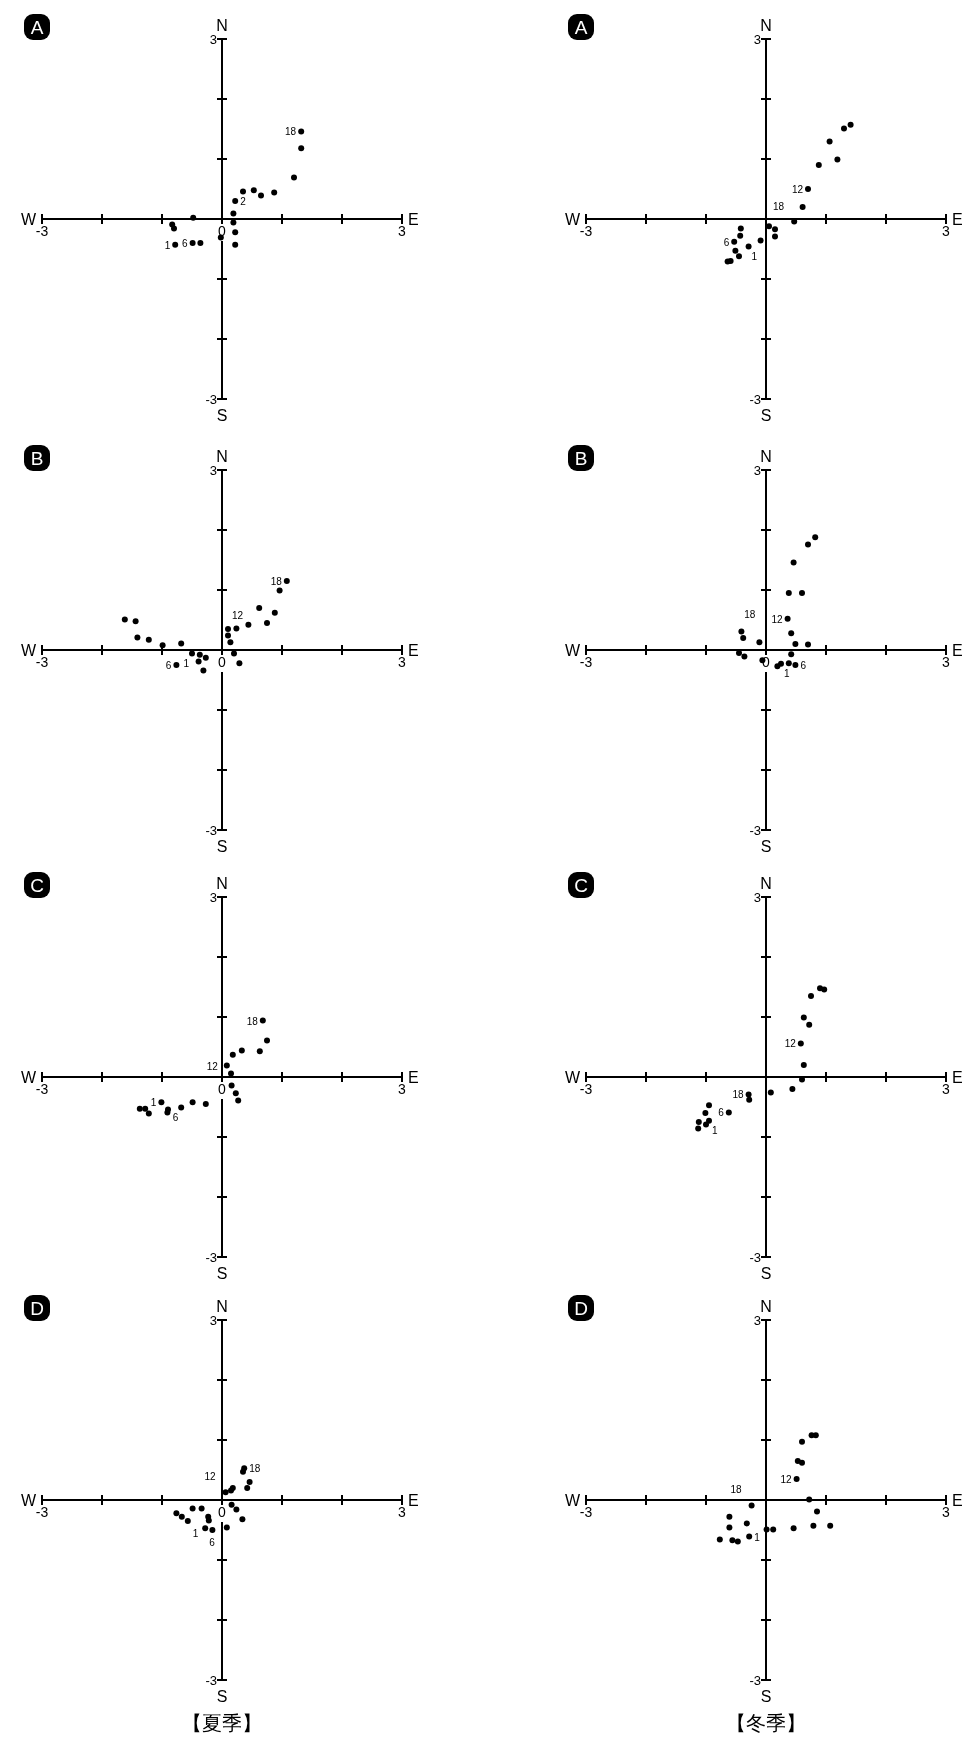 The width and height of the screenshot is (967, 1746). Describe the element at coordinates (766, 1723) in the screenshot. I see `text: 【冬季】` at that location.